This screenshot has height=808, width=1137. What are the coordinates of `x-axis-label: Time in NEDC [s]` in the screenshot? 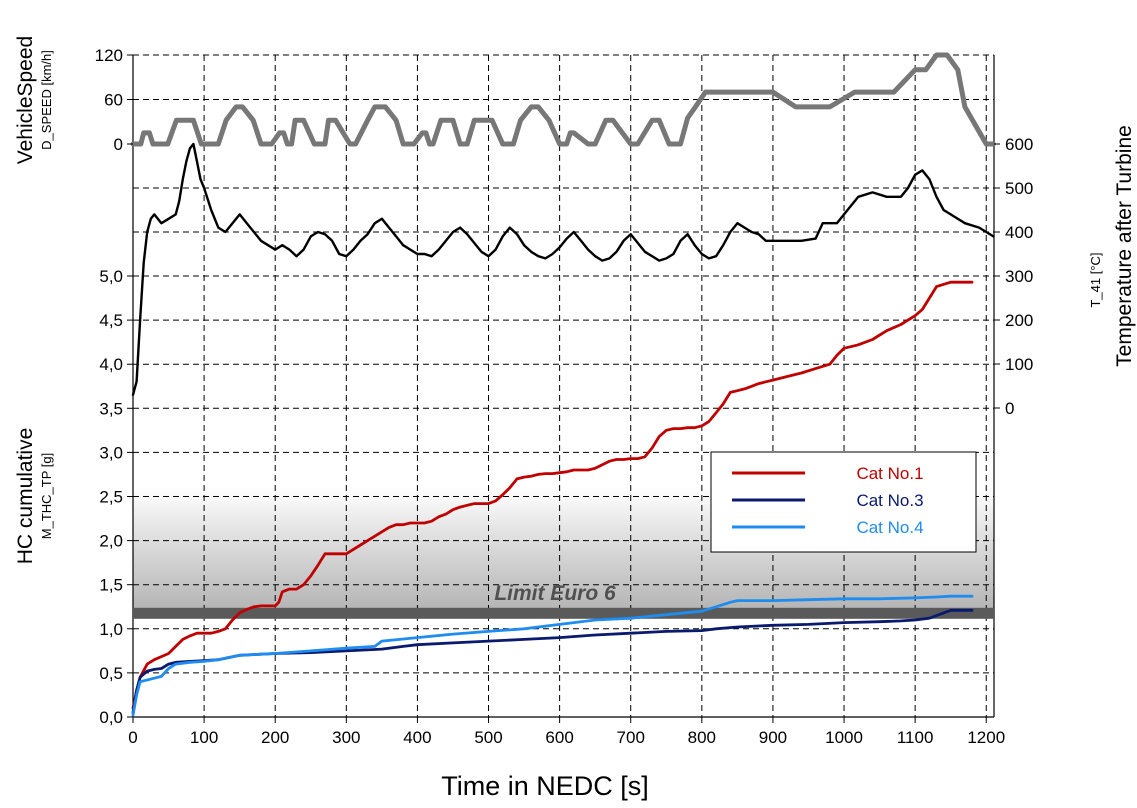 It's located at (545, 786).